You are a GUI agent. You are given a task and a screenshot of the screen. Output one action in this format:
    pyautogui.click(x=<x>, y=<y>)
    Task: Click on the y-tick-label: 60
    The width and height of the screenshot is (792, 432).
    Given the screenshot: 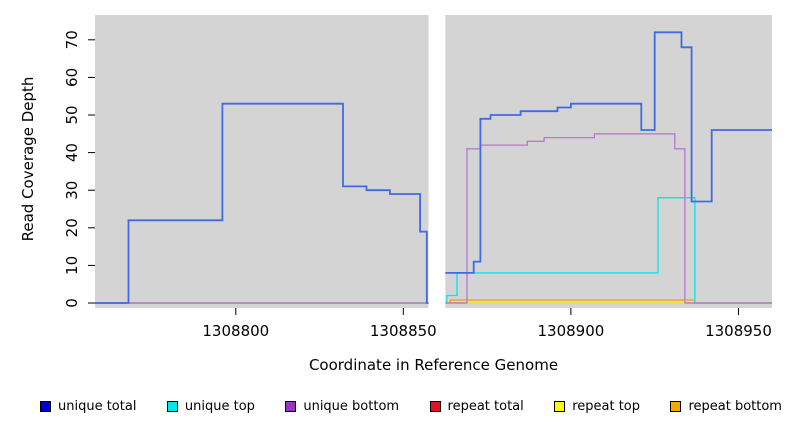 What is the action you would take?
    pyautogui.click(x=72, y=77)
    